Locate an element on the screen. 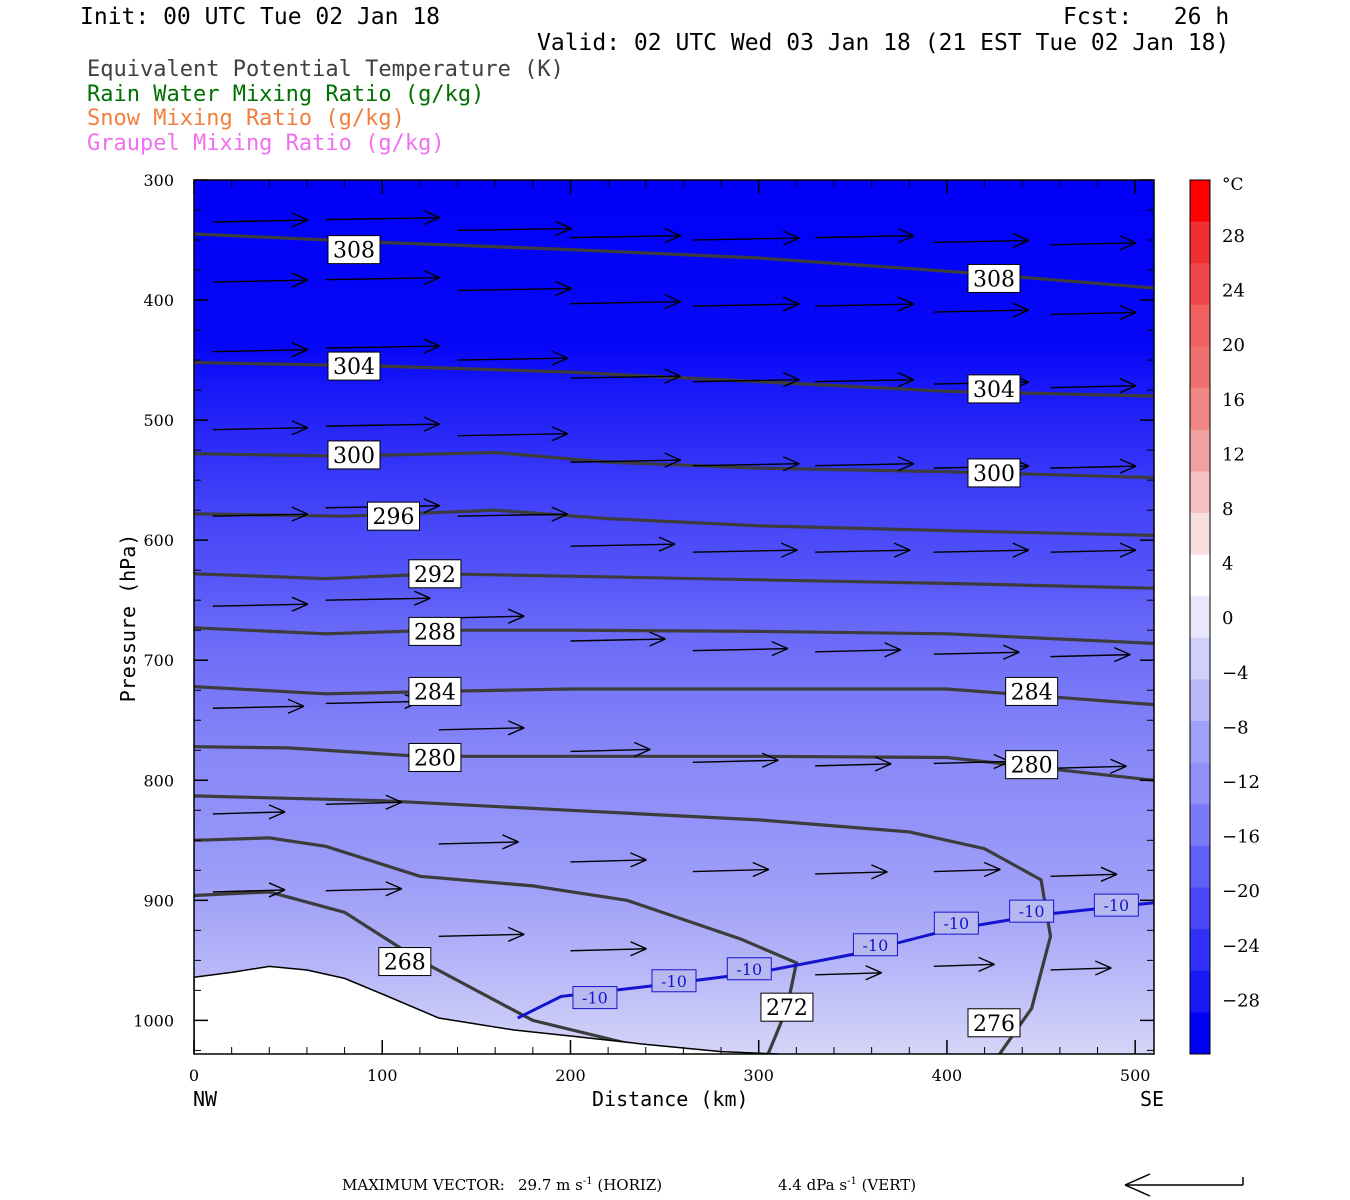  colorbar-label: −8 is located at coordinates (1235, 727).